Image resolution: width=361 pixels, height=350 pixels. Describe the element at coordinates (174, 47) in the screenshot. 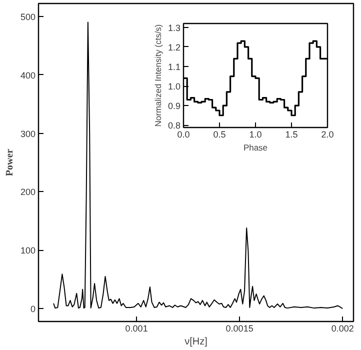

I see `y-tick-label: 1.2` at that location.